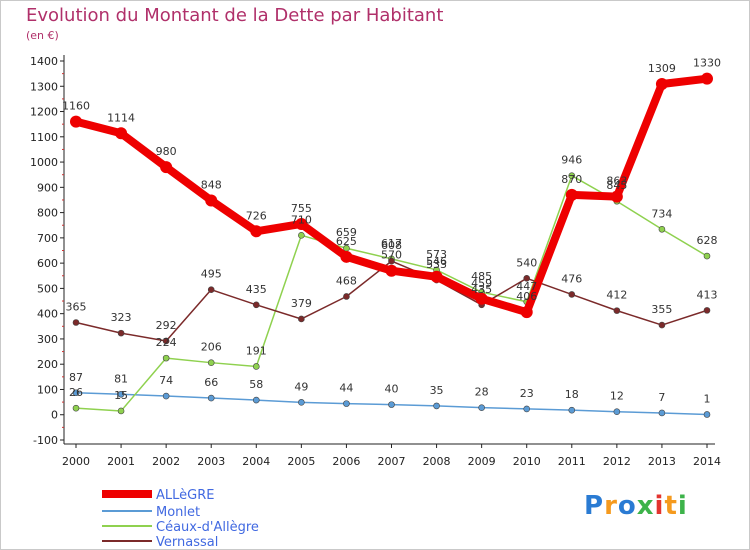 This screenshot has height=550, width=750. What do you see at coordinates (346, 241) in the screenshot?
I see `data-label: 625` at bounding box center [346, 241].